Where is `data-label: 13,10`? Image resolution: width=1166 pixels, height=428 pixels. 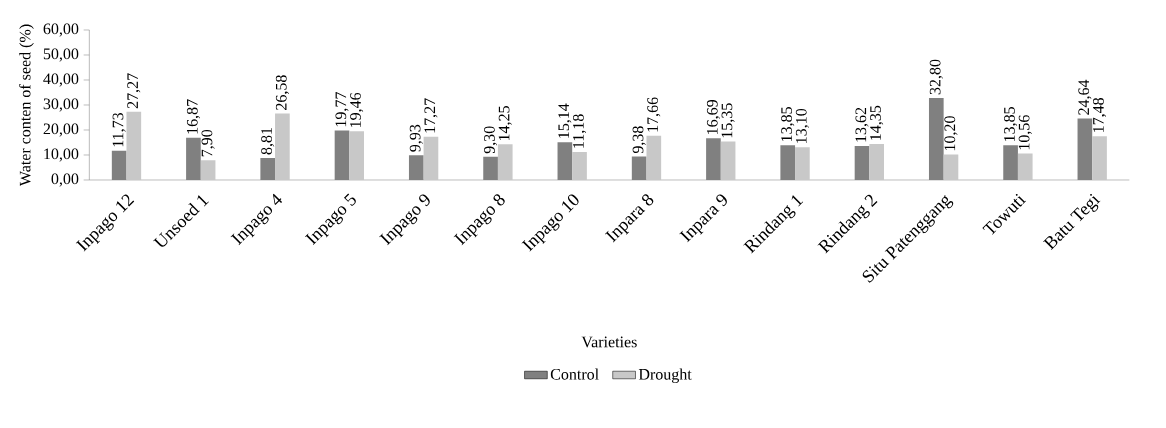
data-label: 13,10 is located at coordinates (802, 125).